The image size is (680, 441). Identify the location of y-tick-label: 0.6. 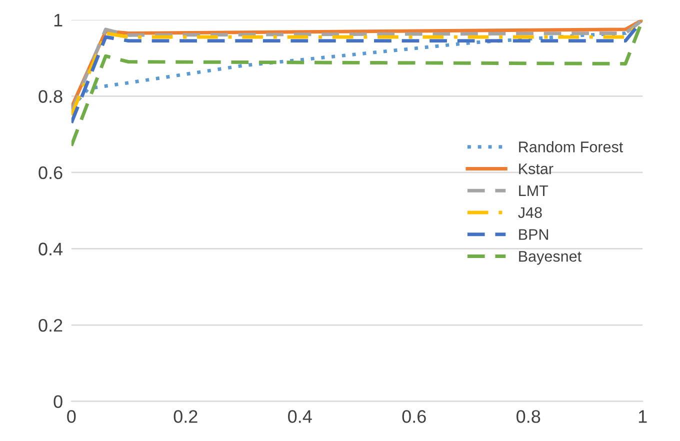
(50, 173).